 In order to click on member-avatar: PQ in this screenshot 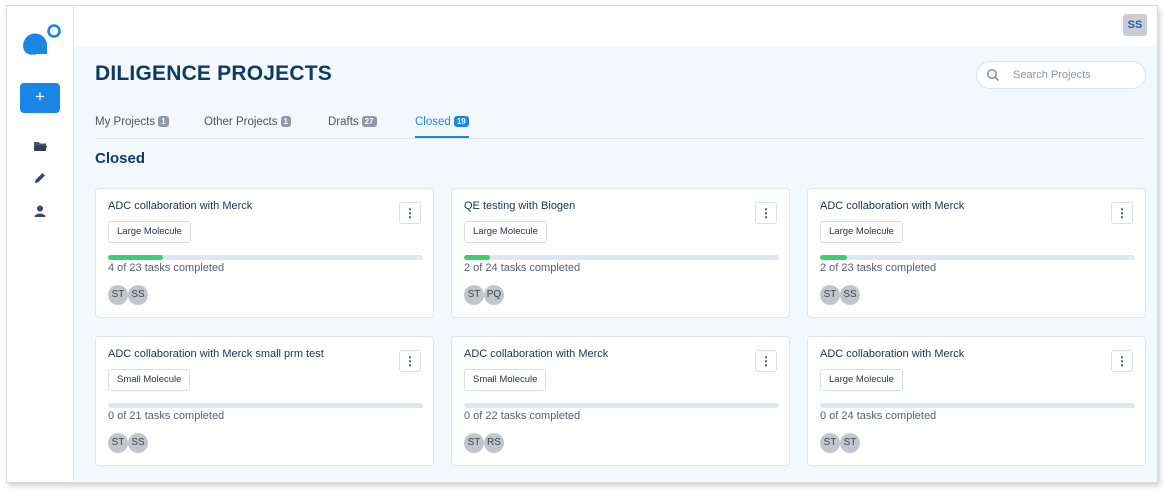, I will do `click(494, 295)`.